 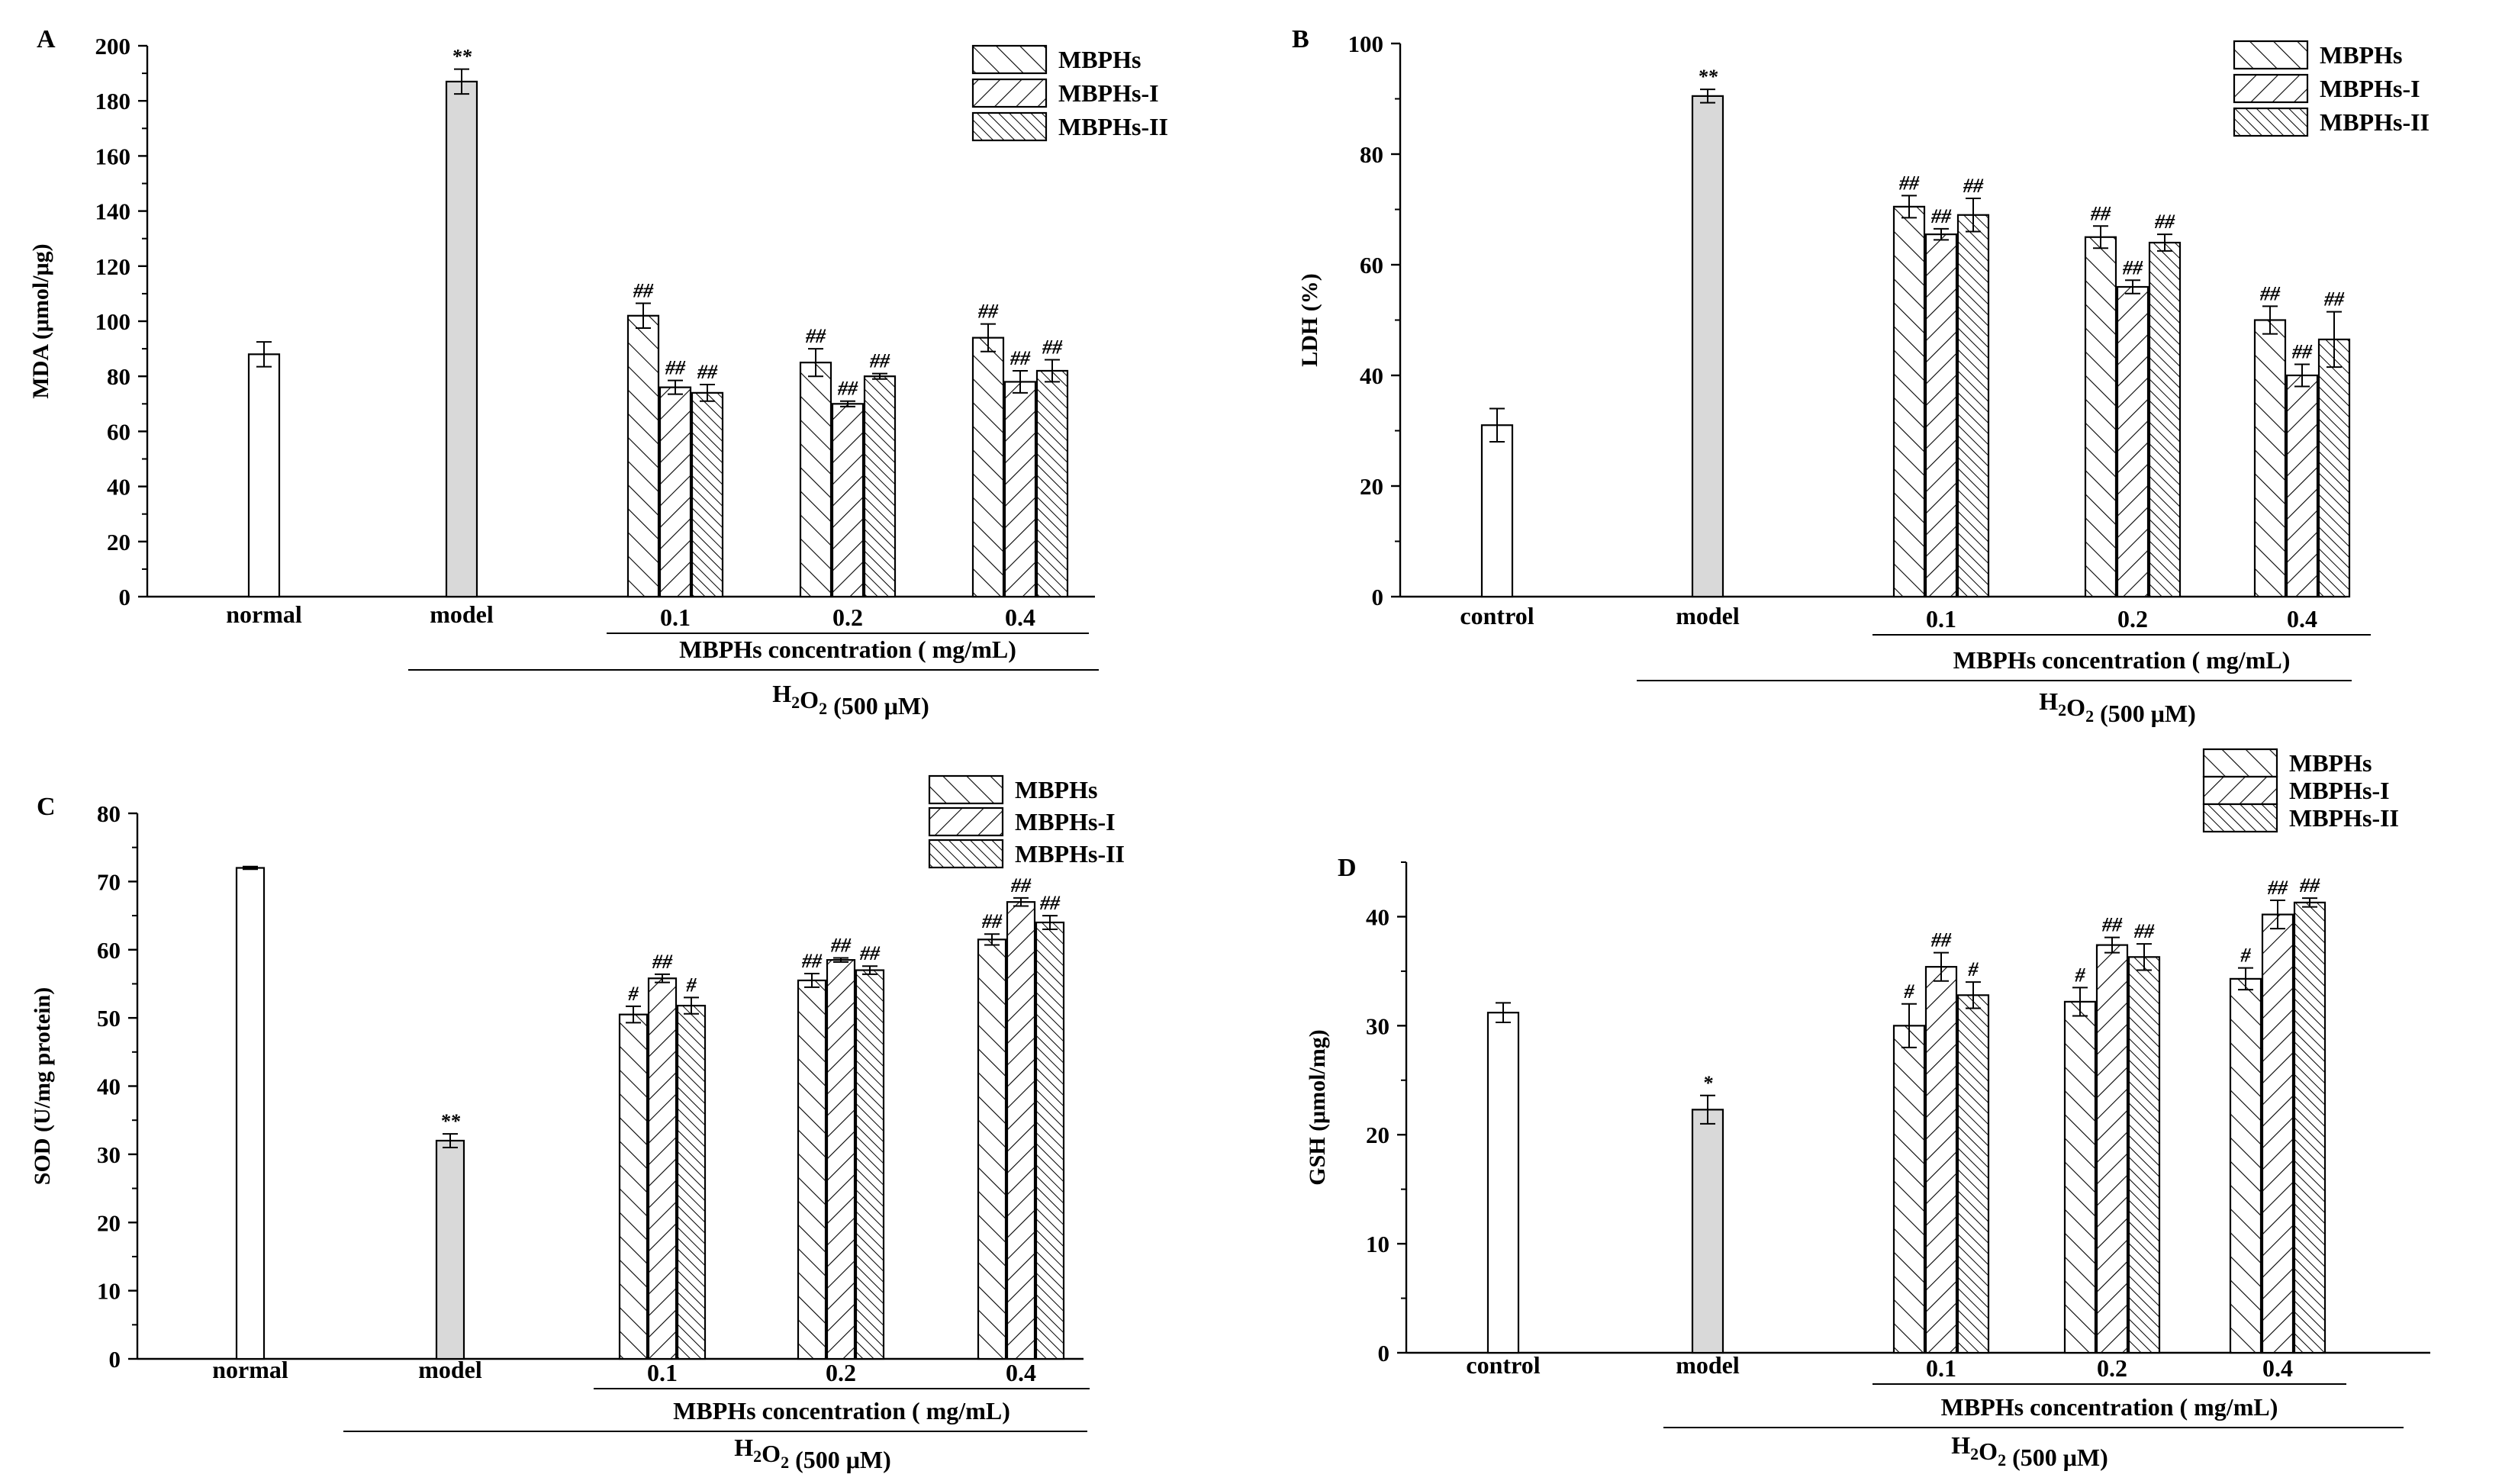 I want to click on y-tick-label: 100, so click(x=1366, y=44).